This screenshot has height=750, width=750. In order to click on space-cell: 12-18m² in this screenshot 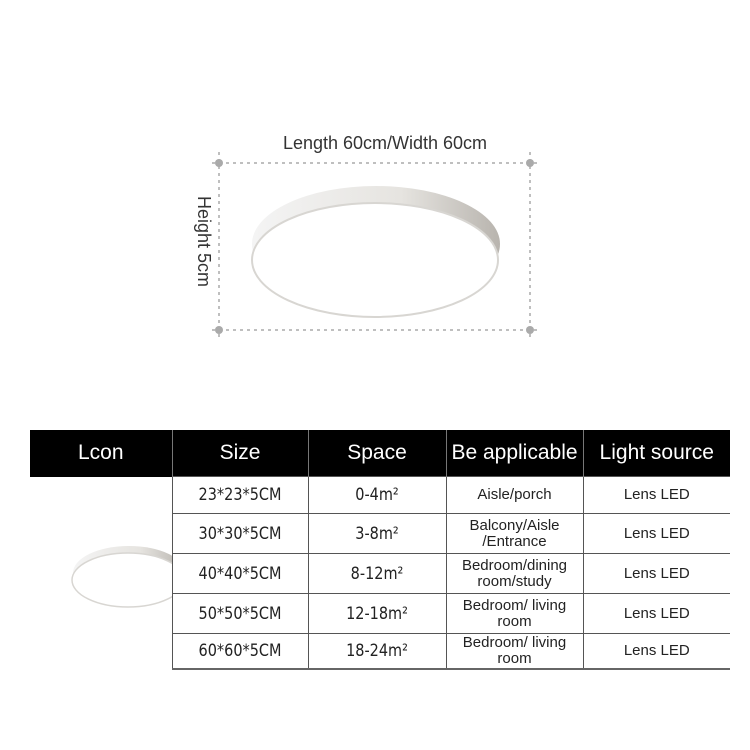, I will do `click(376, 613)`.